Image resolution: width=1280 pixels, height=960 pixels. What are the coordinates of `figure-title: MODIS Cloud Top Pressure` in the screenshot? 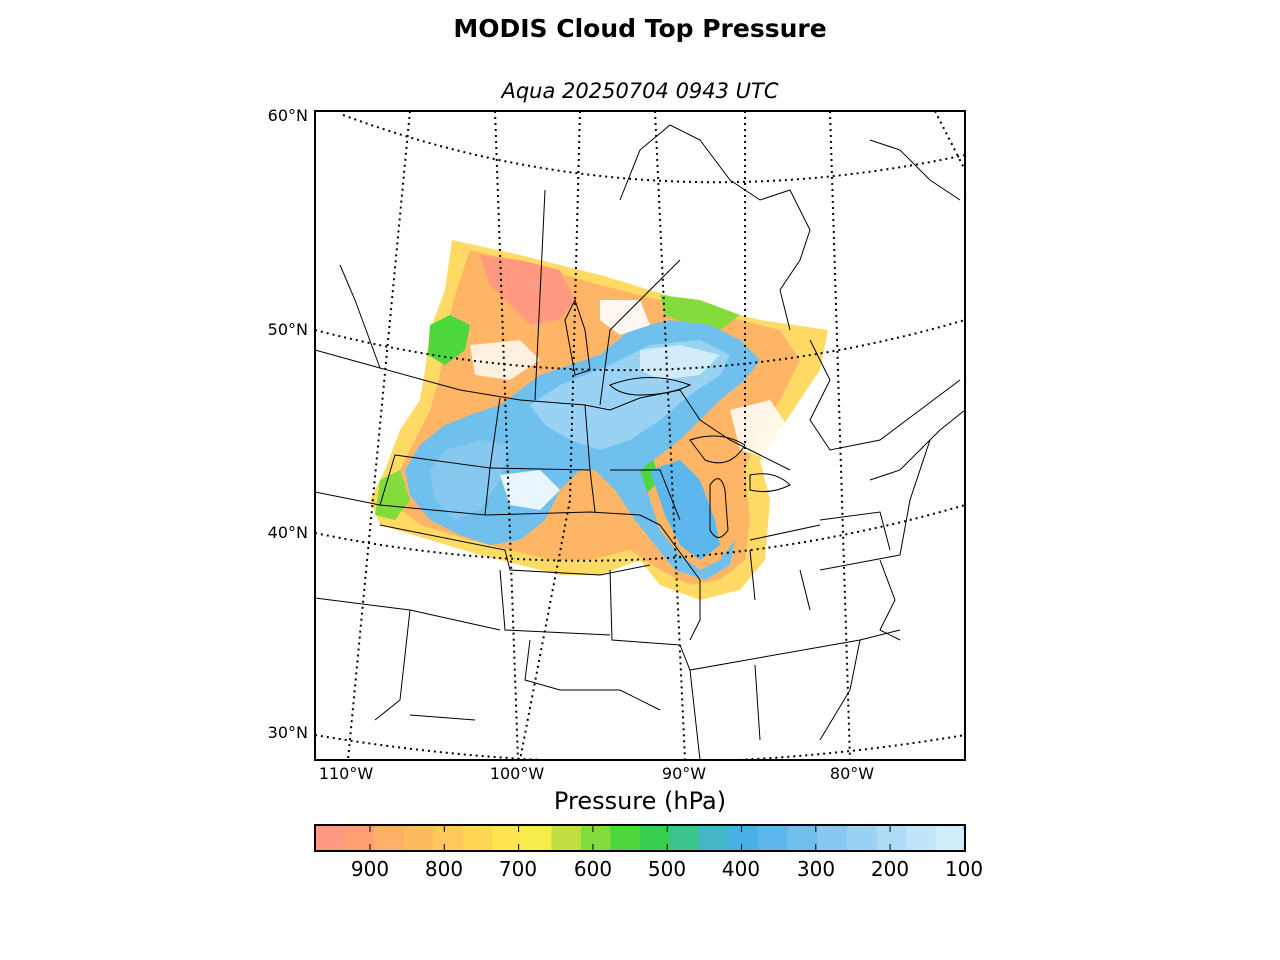 It's located at (640, 28).